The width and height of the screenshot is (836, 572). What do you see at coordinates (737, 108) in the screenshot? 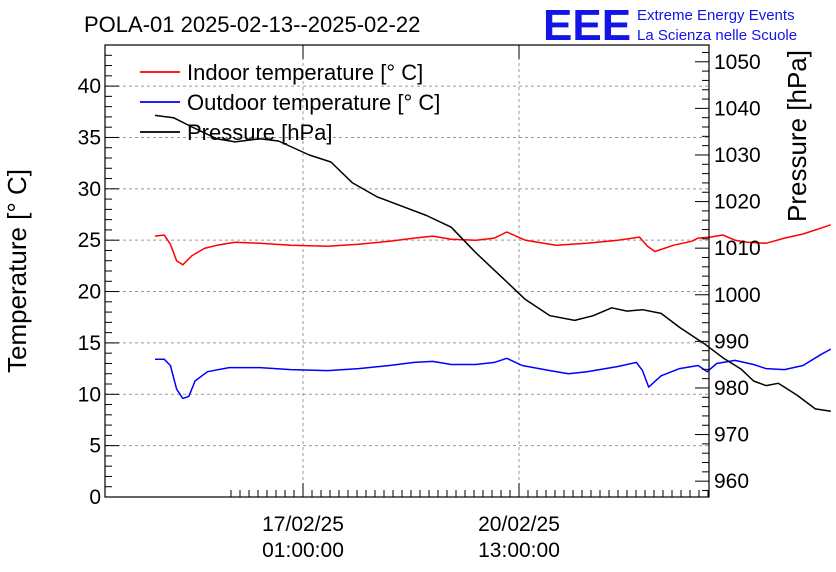
I see `right-tick-label: 1040` at bounding box center [737, 108].